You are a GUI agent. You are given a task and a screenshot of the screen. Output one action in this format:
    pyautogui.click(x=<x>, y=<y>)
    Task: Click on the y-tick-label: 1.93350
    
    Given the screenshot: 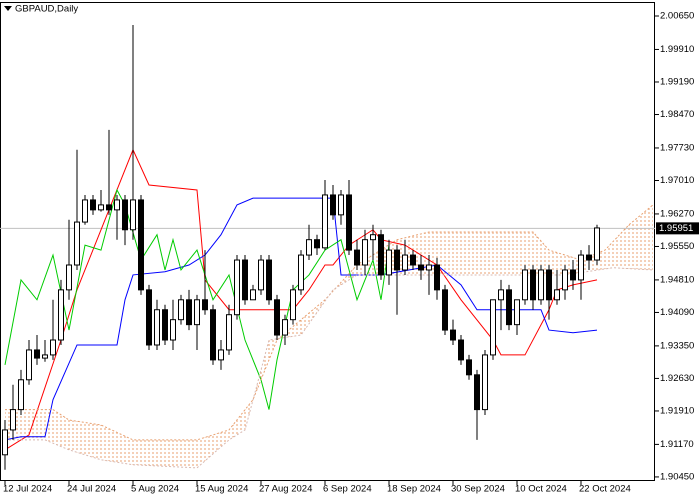 What is the action you would take?
    pyautogui.click(x=677, y=345)
    